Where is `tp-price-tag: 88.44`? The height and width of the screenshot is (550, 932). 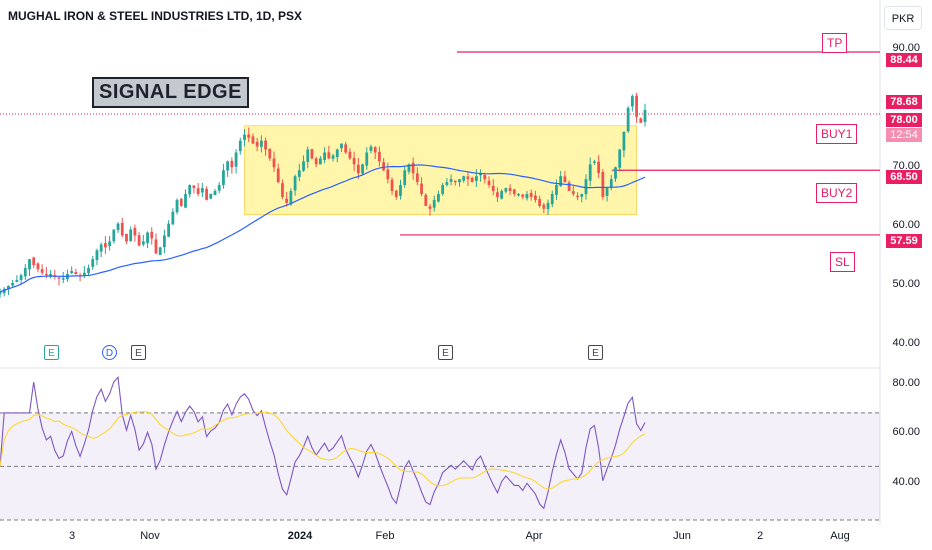 tp-price-tag: 88.44 is located at coordinates (904, 60).